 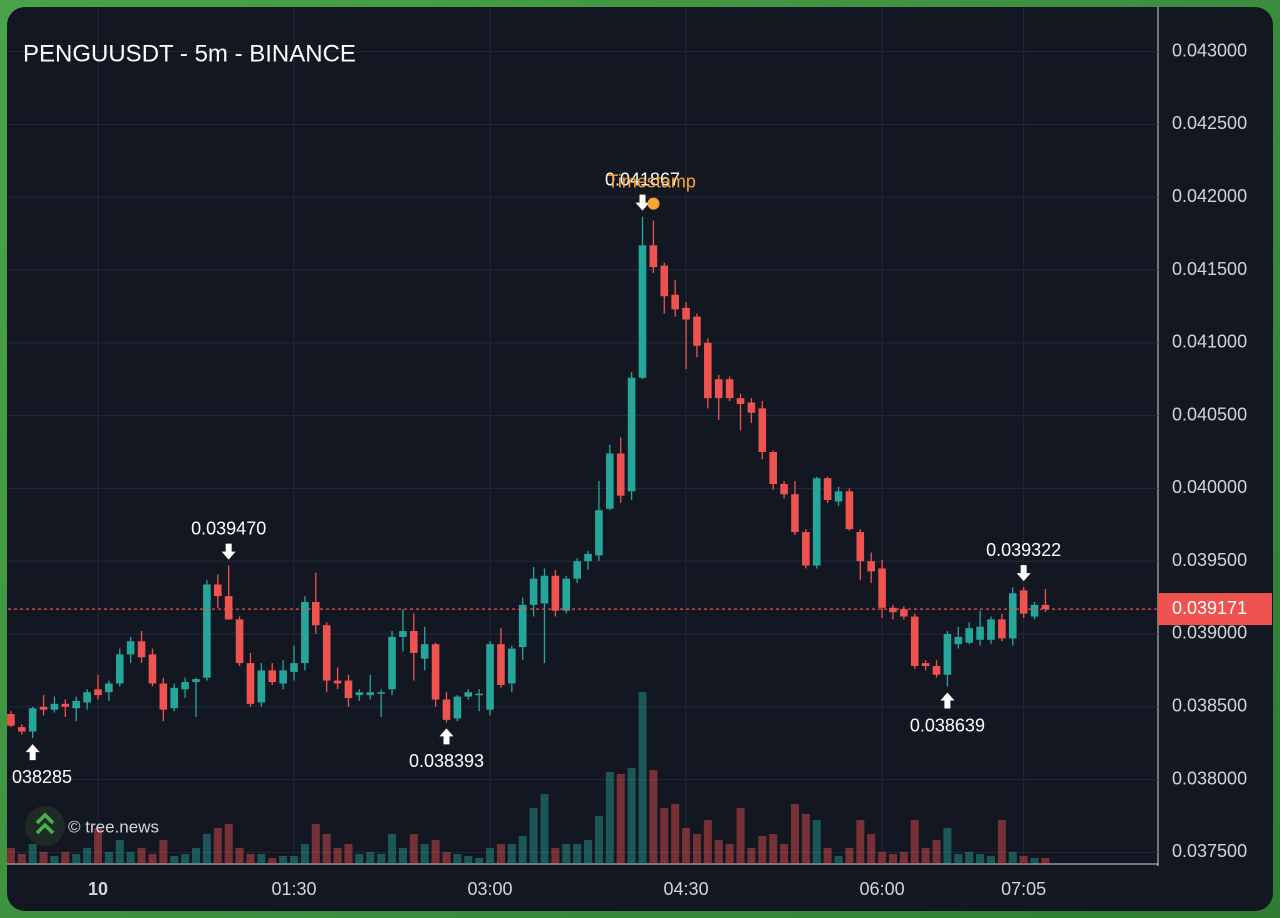 What do you see at coordinates (1209, 487) in the screenshot?
I see `y-tick-label: 0.040000` at bounding box center [1209, 487].